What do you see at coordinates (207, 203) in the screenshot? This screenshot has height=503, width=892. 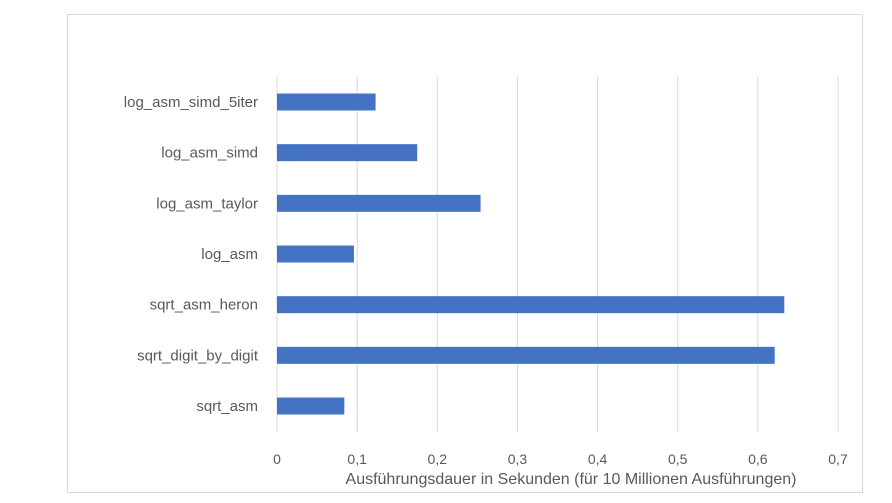 I see `category-label: log_asm_taylor` at bounding box center [207, 203].